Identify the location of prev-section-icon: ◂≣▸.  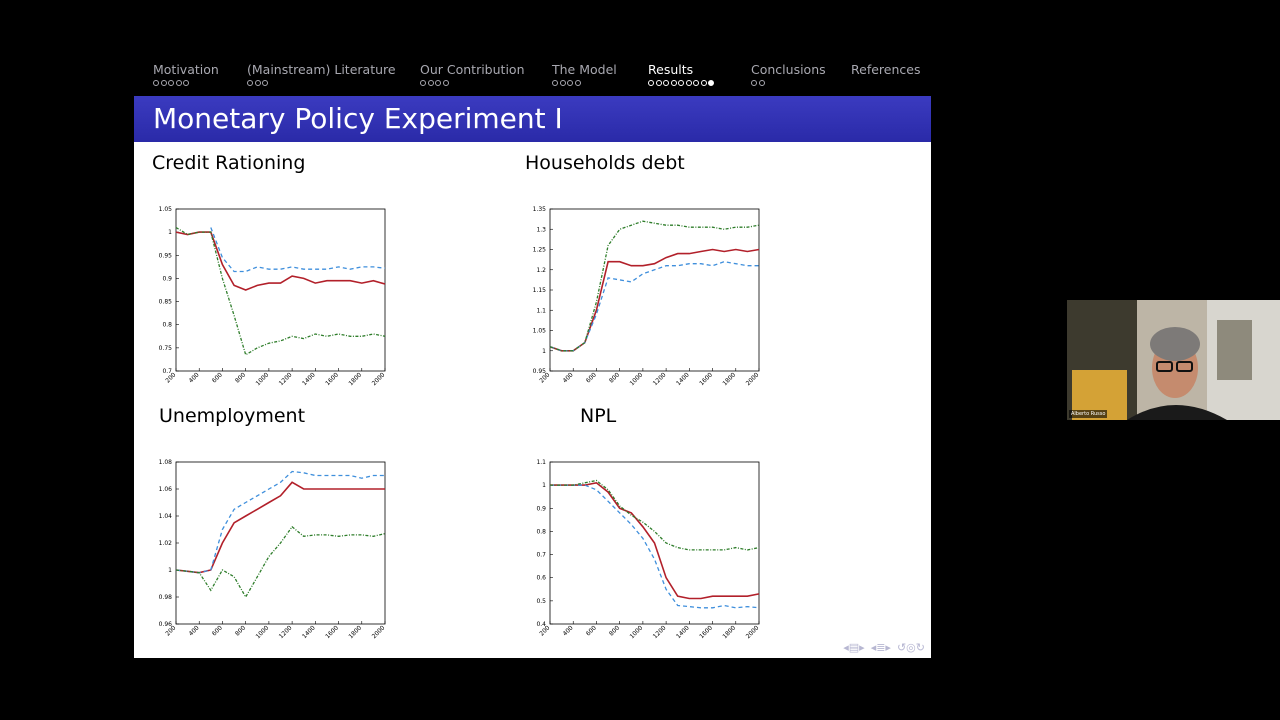
(880, 647).